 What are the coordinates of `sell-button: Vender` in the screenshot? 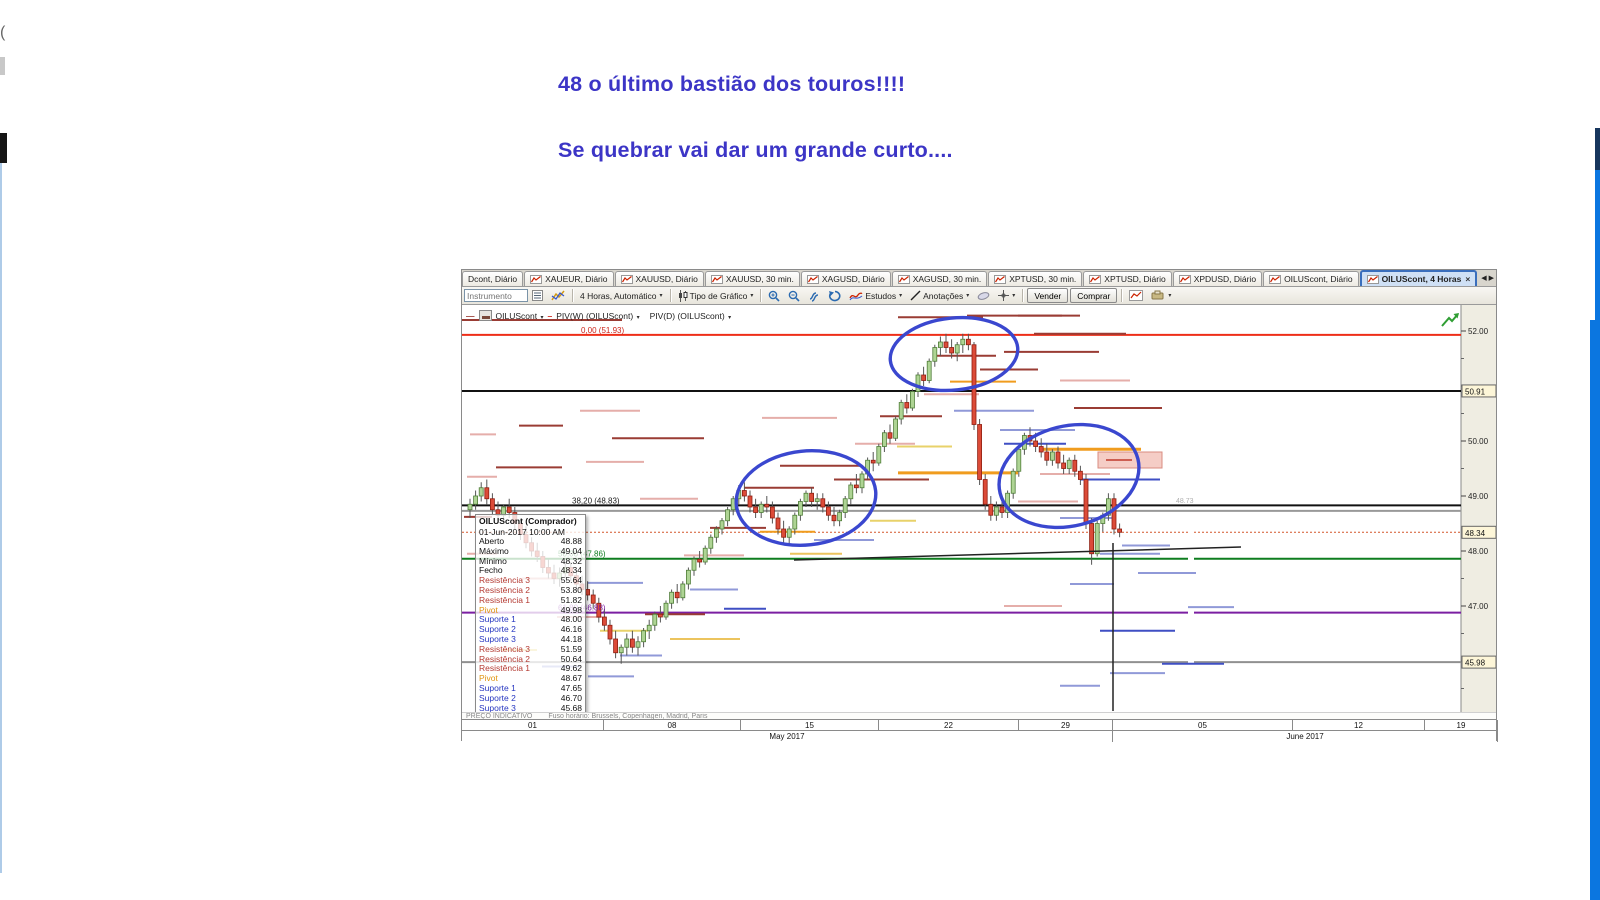 It's located at (1048, 295).